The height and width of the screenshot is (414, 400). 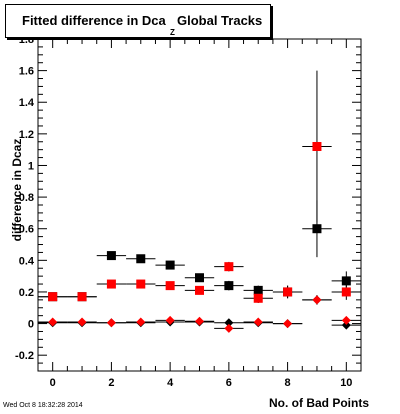 I want to click on y-tick-label: 0.6, so click(x=26, y=230).